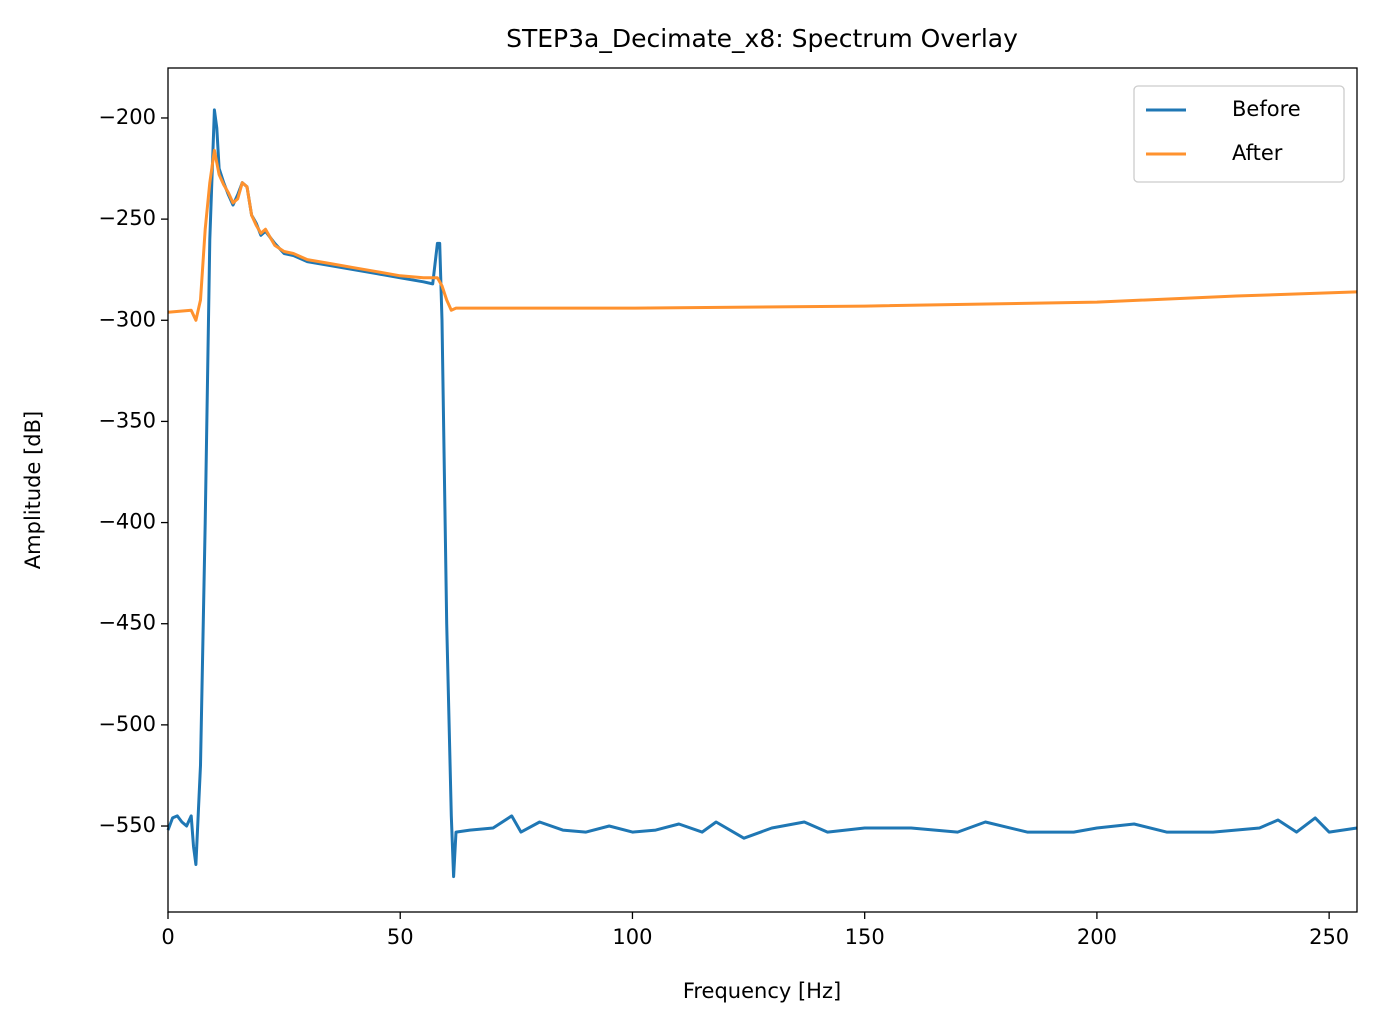 This screenshot has width=1382, height=1028. Describe the element at coordinates (1329, 937) in the screenshot. I see `x-tick-label: 250` at that location.